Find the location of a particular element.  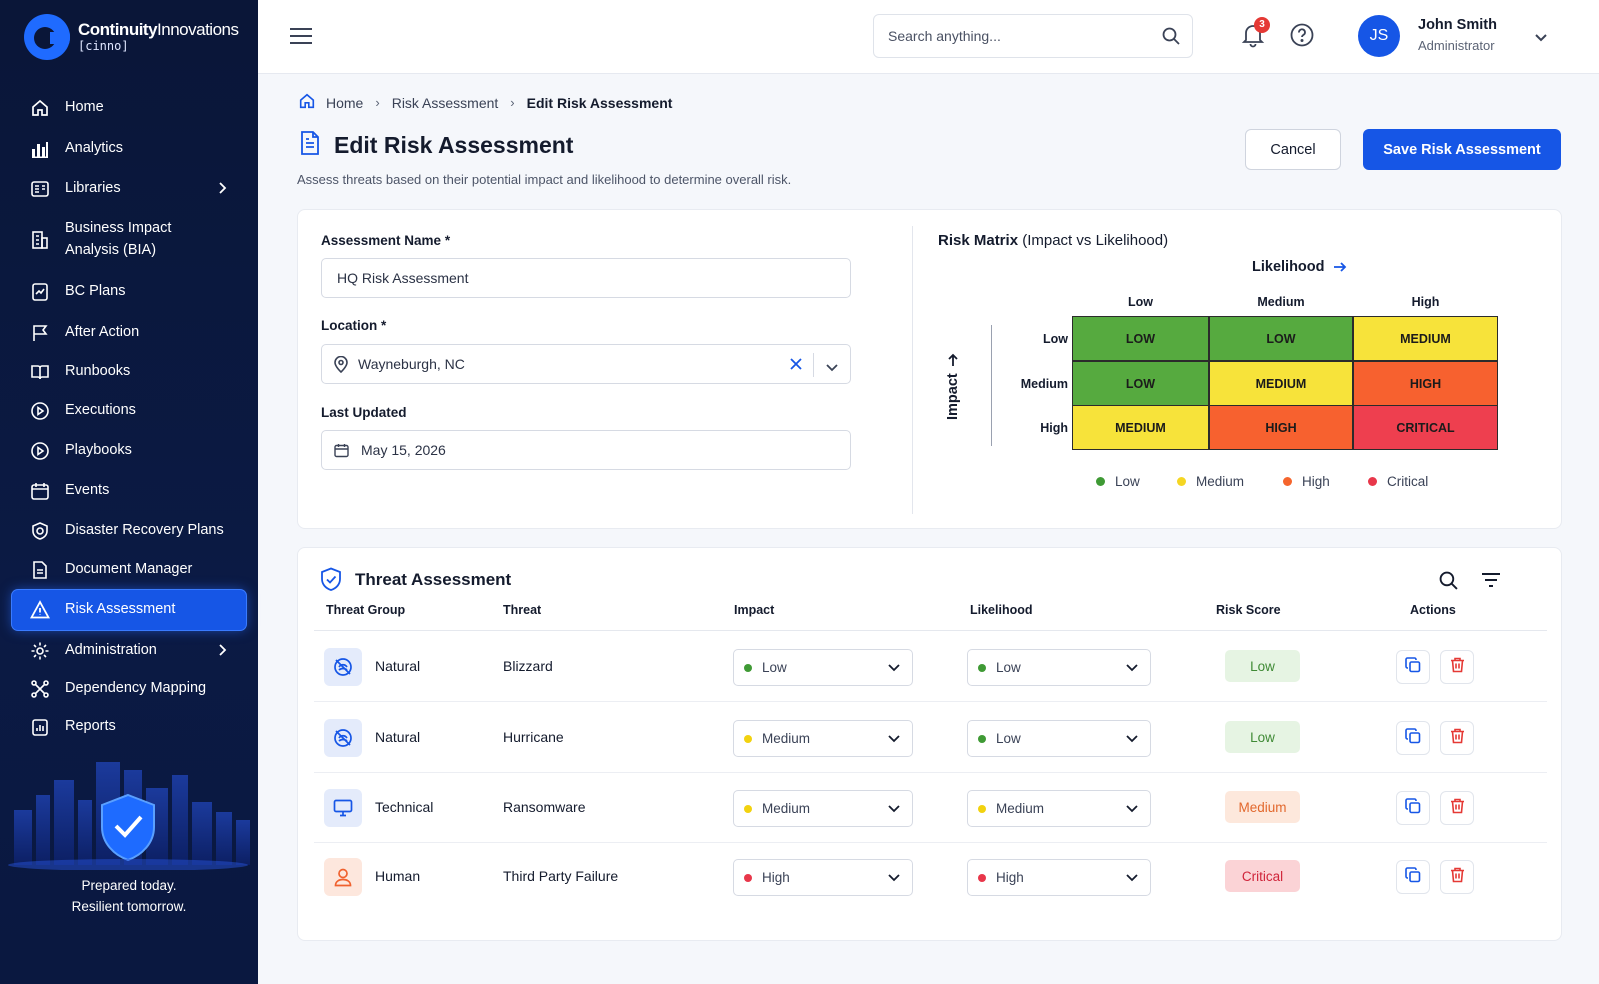

location-value: Wayneburgh, NC is located at coordinates (411, 364).